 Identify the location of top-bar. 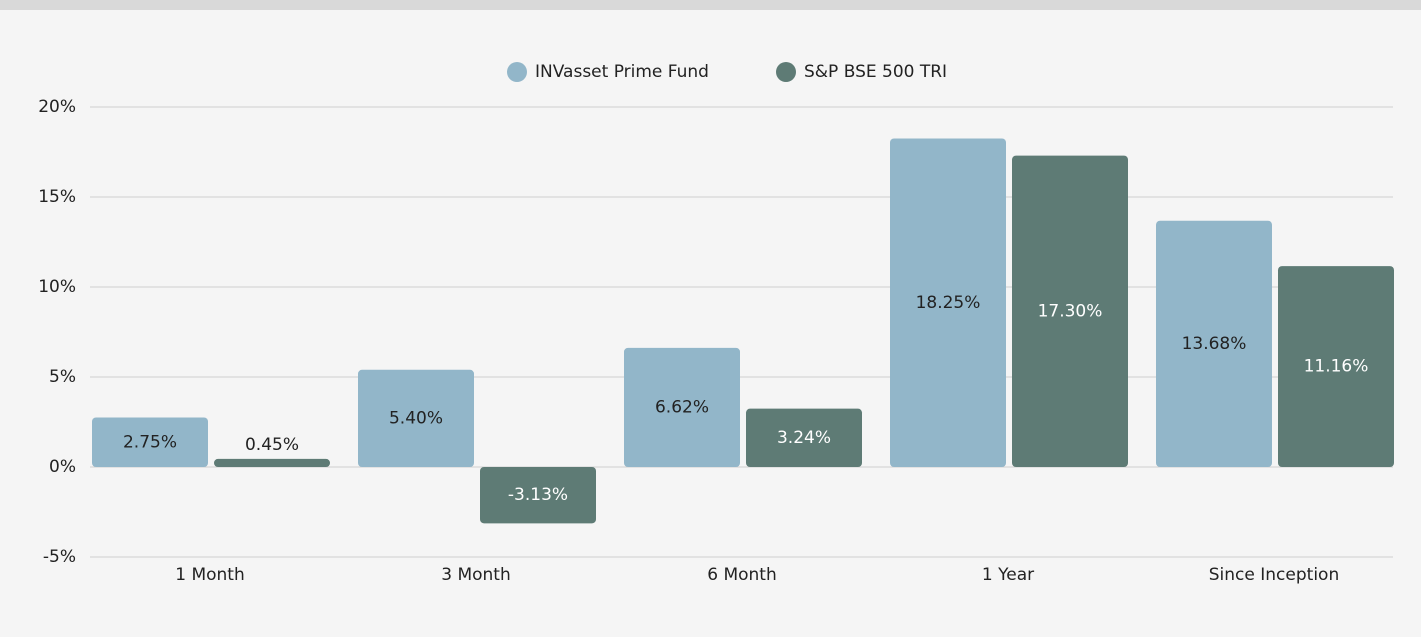
(710, 5).